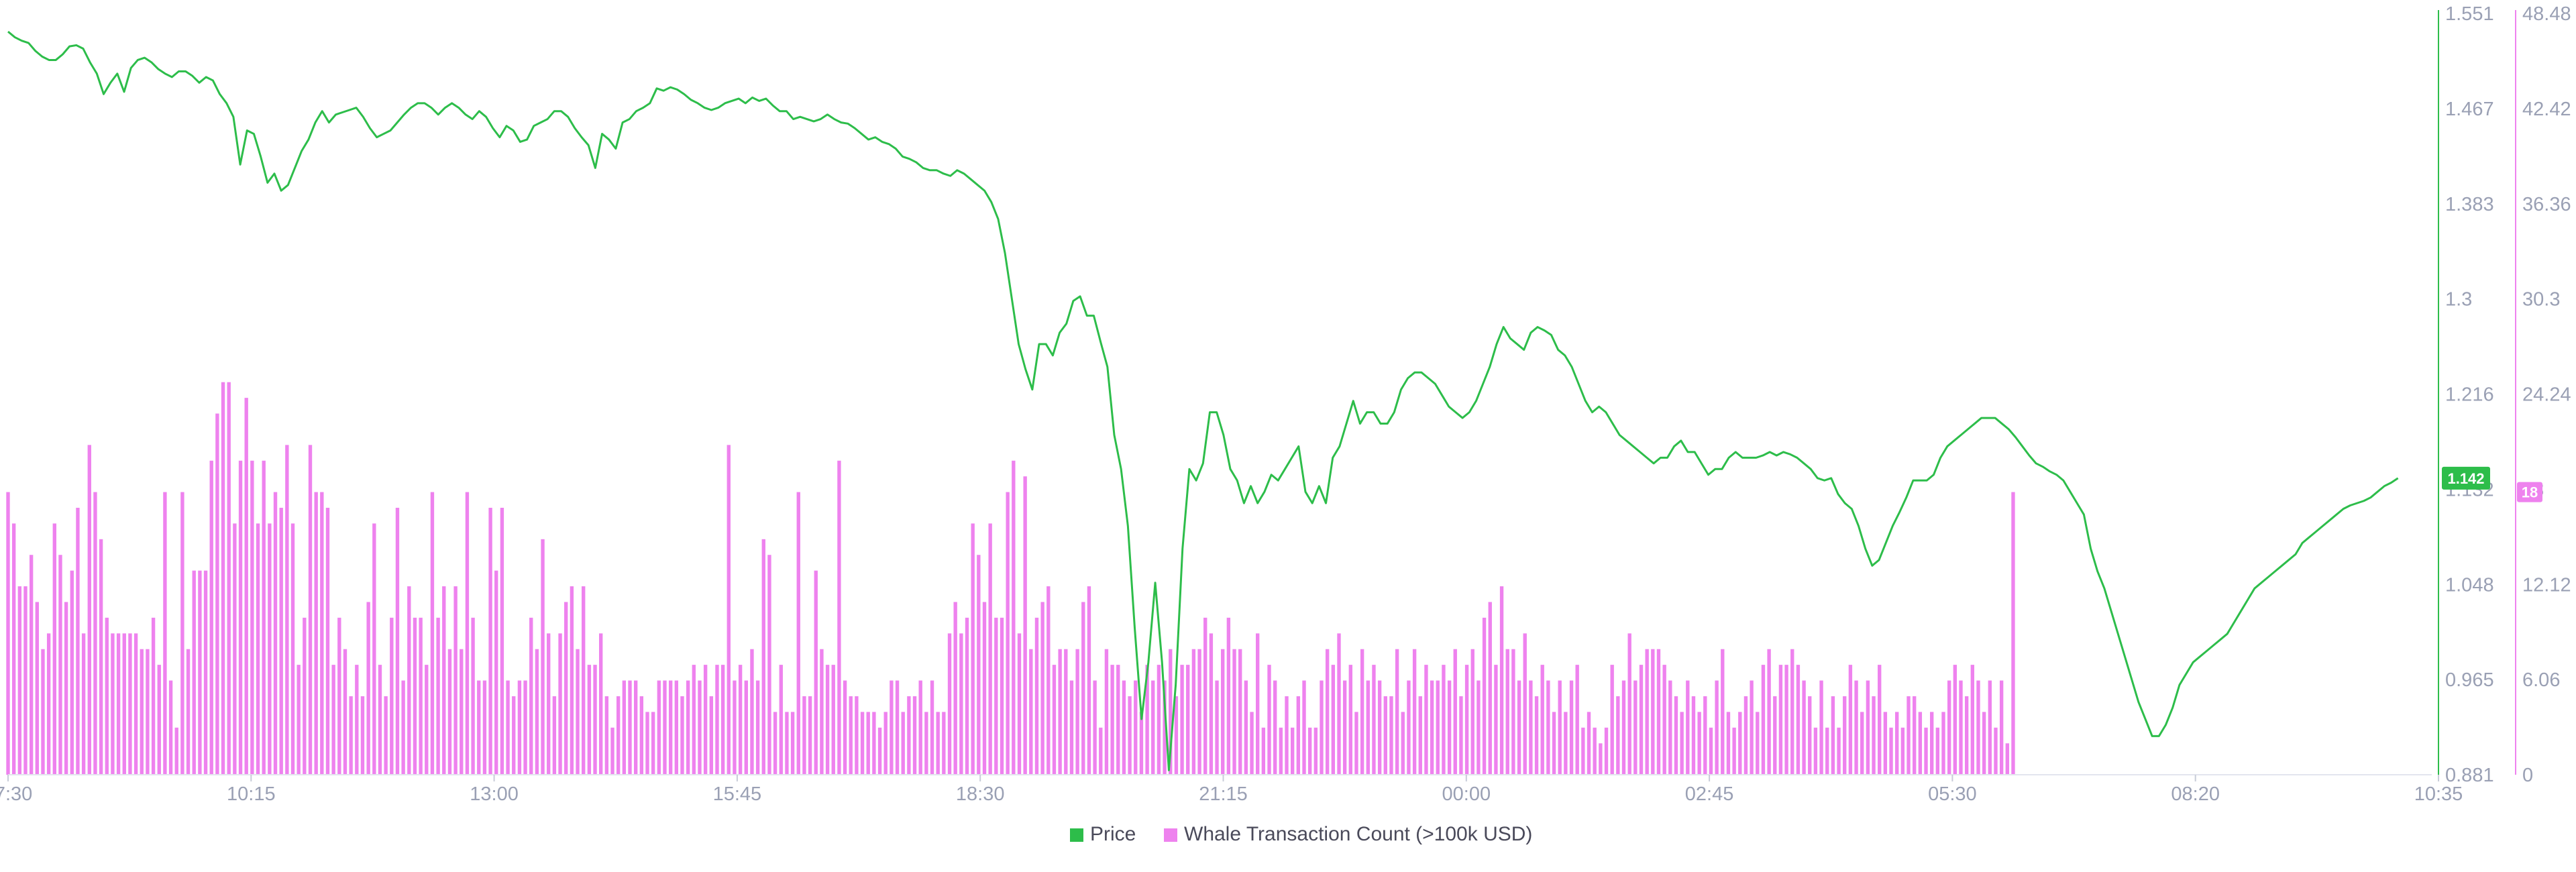 The image size is (2576, 872). What do you see at coordinates (737, 794) in the screenshot?
I see `x-tick-label: 15:45` at bounding box center [737, 794].